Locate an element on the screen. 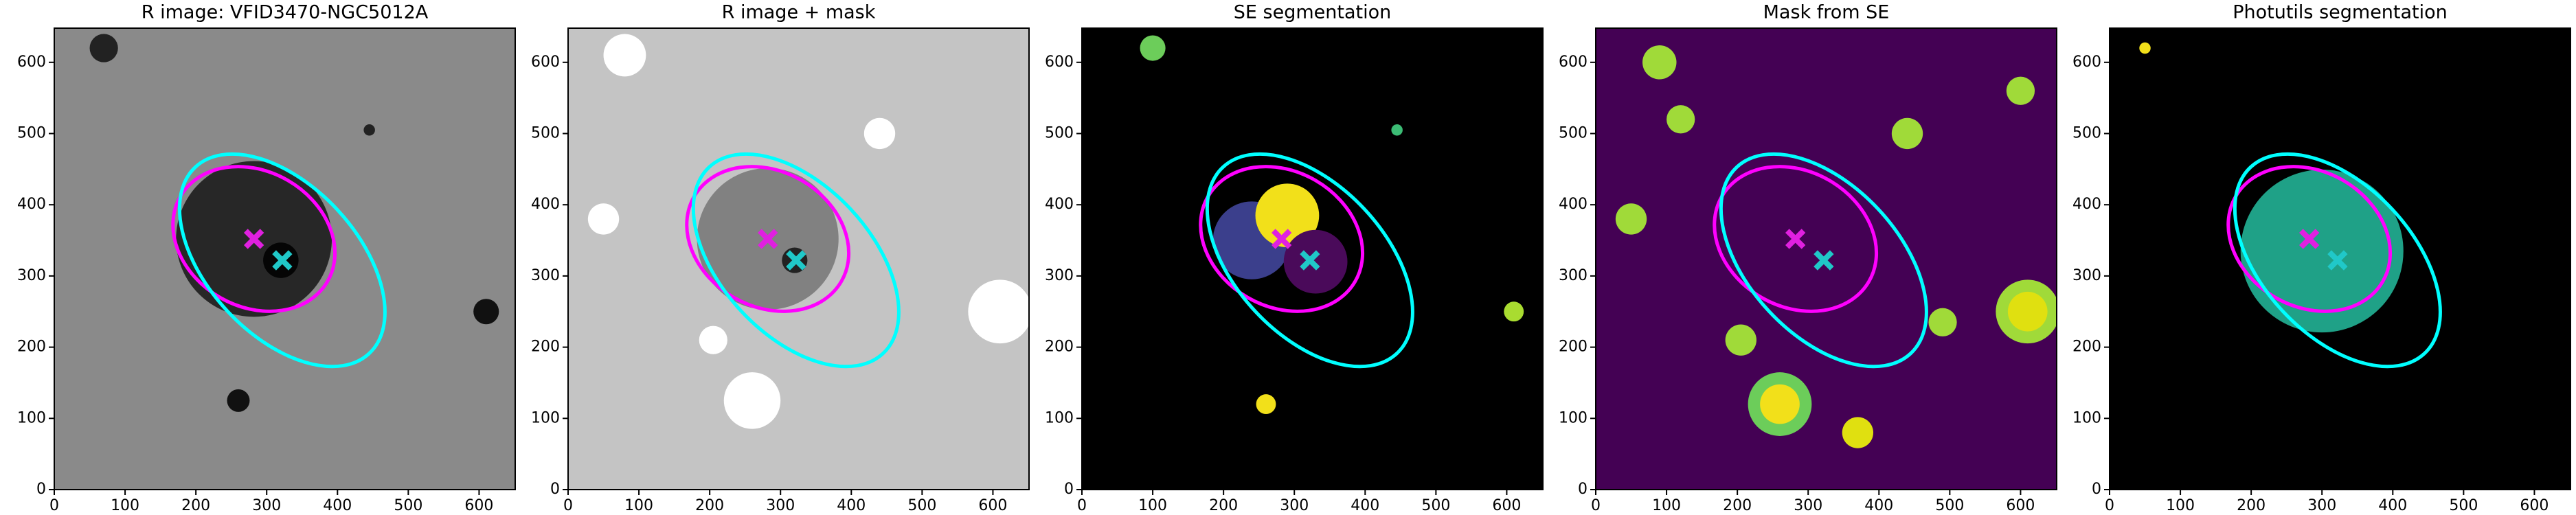 This screenshot has width=2576, height=515. panel-title: R image + mask is located at coordinates (799, 12).